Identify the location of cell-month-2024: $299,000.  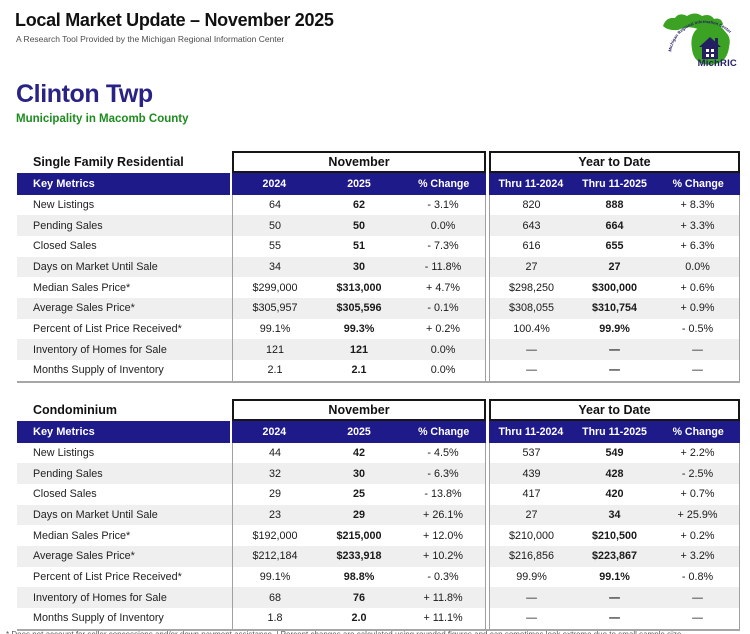
(275, 287).